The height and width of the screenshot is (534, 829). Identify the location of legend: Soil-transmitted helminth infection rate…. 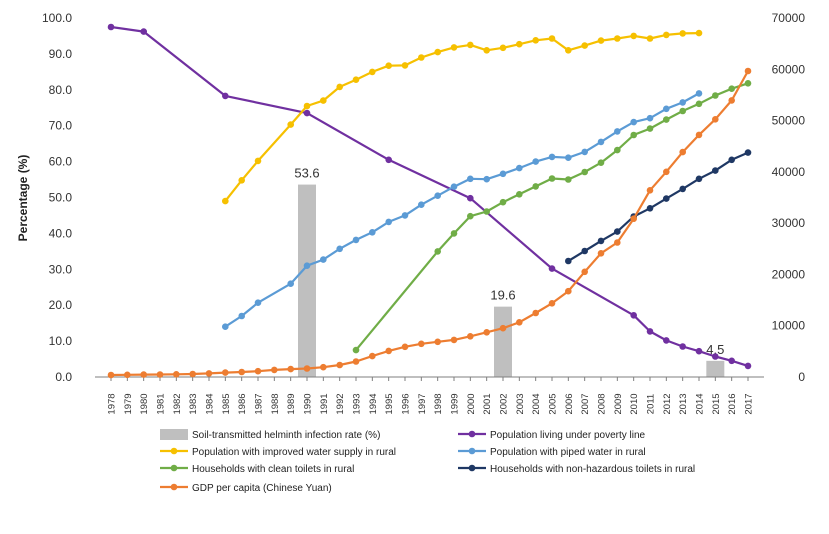
(427, 461).